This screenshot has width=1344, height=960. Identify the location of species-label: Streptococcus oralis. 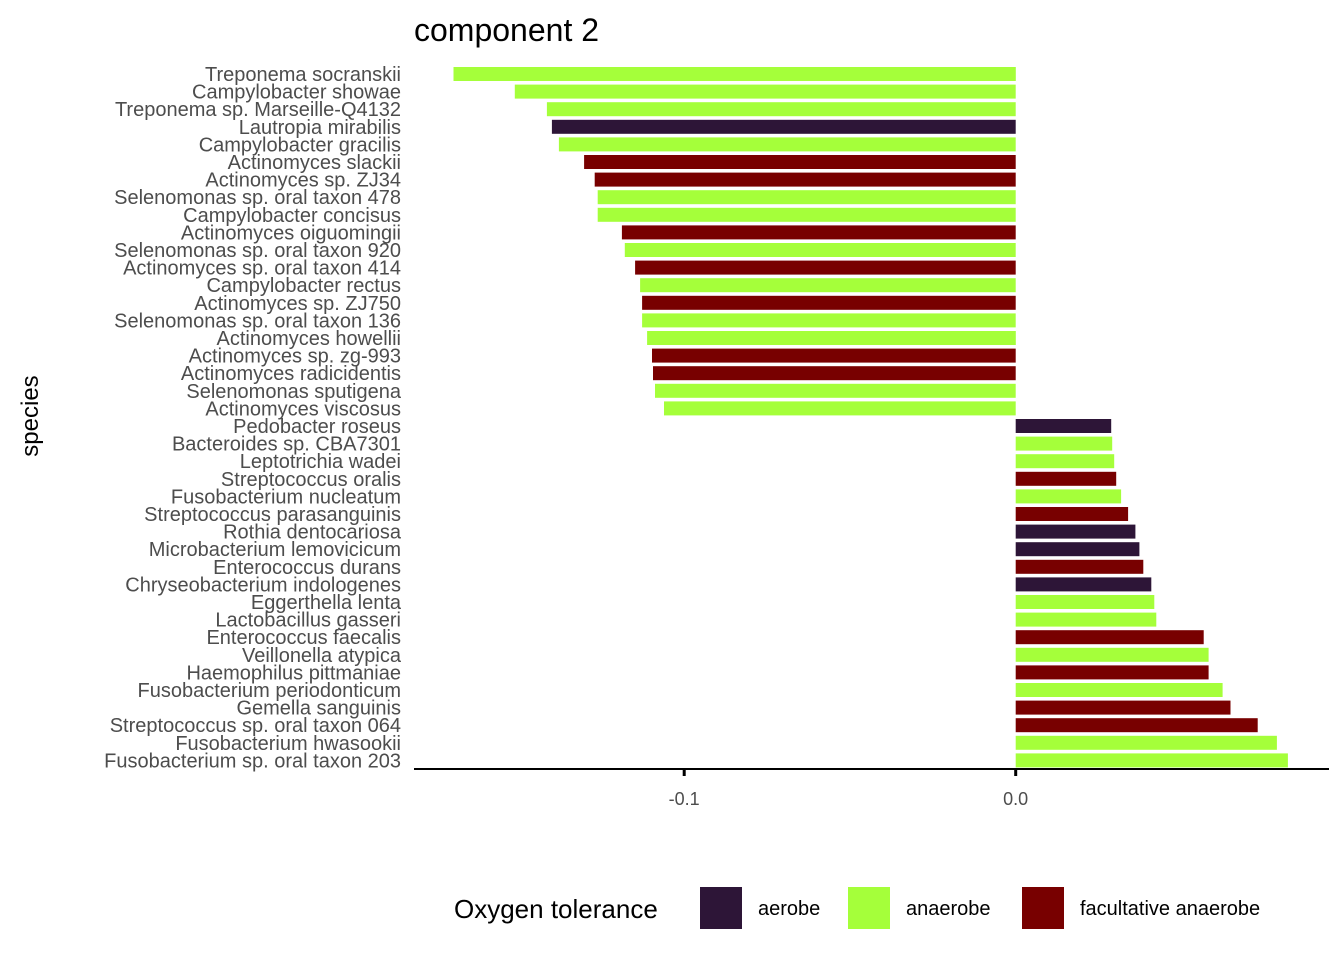
(311, 480).